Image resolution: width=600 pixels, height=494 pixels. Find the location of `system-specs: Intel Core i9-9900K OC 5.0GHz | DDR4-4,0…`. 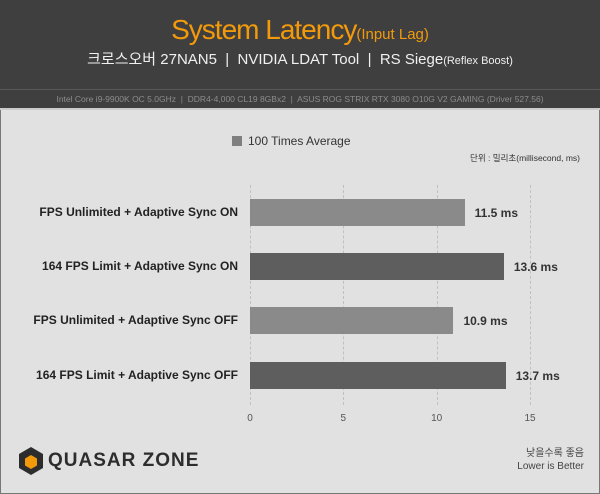

system-specs: Intel Core i9-9900K OC 5.0GHz | DDR4-4,0… is located at coordinates (300, 100).